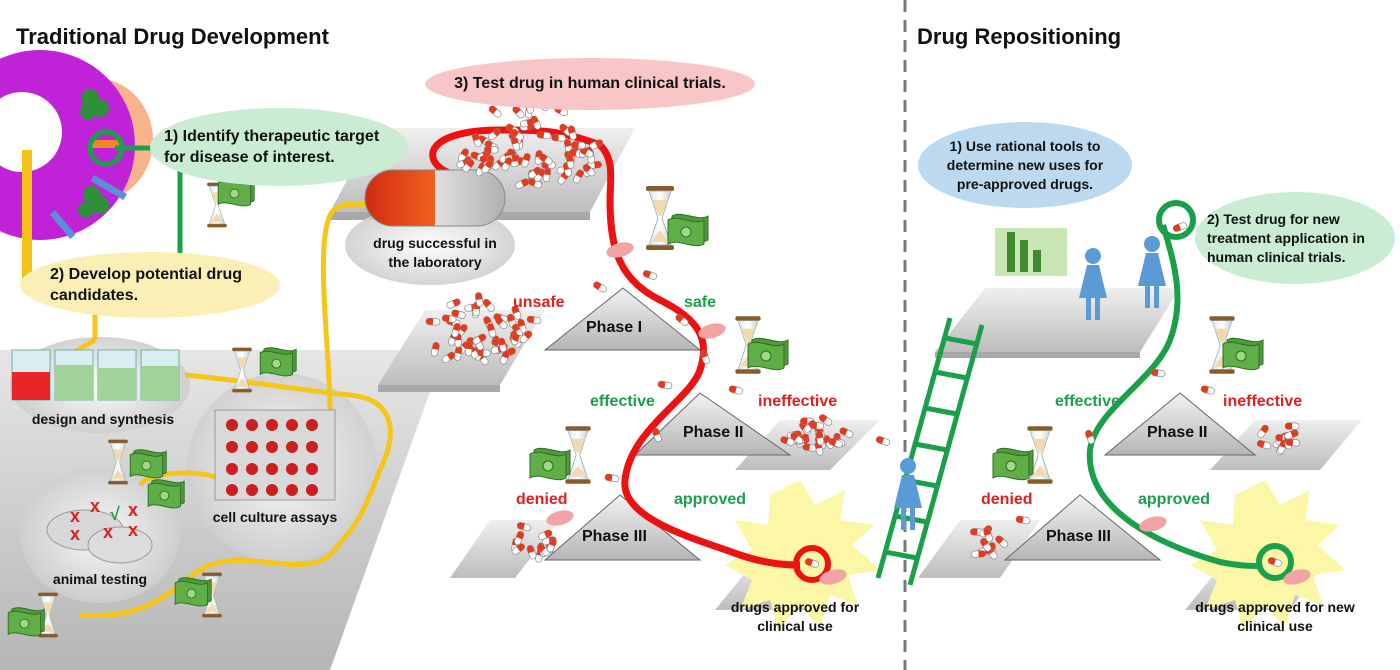 This screenshot has height=670, width=1400. Describe the element at coordinates (435, 252) in the screenshot. I see `lab-success-label: drug successful in the laboratory` at that location.